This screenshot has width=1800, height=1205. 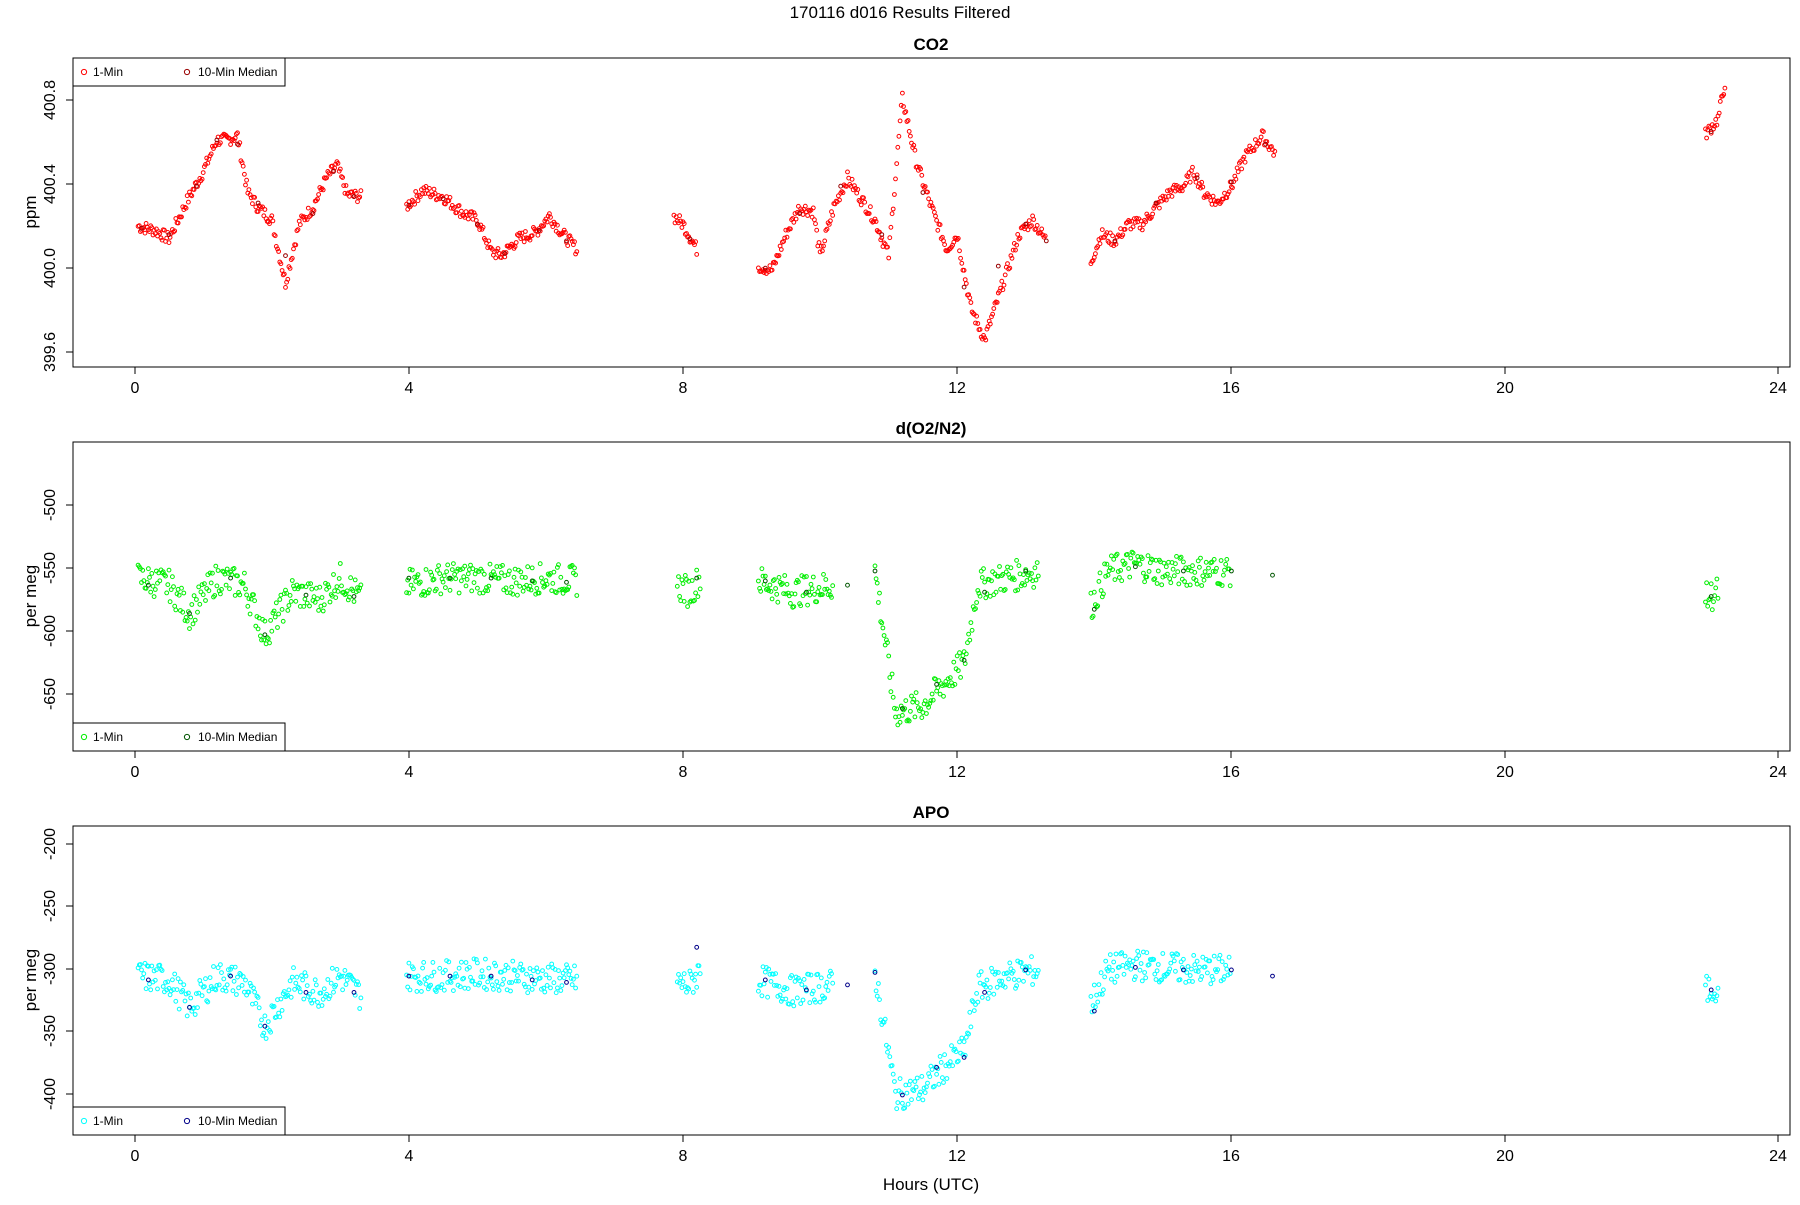 What do you see at coordinates (50, 631) in the screenshot?
I see `panel-o2n2-ytick-label: -600` at bounding box center [50, 631].